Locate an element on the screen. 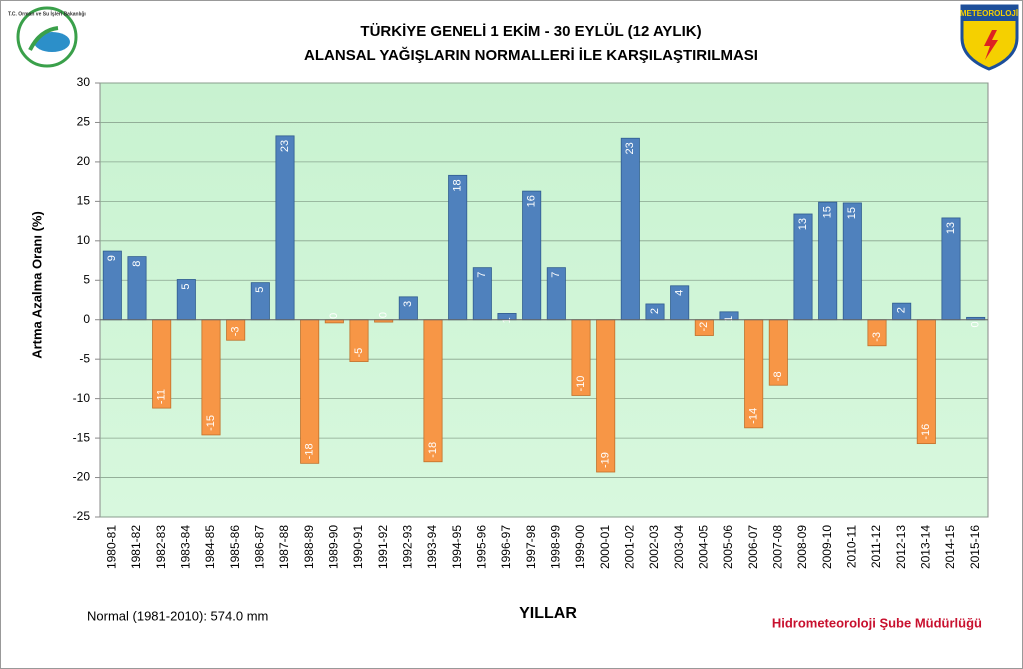 The height and width of the screenshot is (669, 1023). x-tick-label: 1980-81 is located at coordinates (112, 547).